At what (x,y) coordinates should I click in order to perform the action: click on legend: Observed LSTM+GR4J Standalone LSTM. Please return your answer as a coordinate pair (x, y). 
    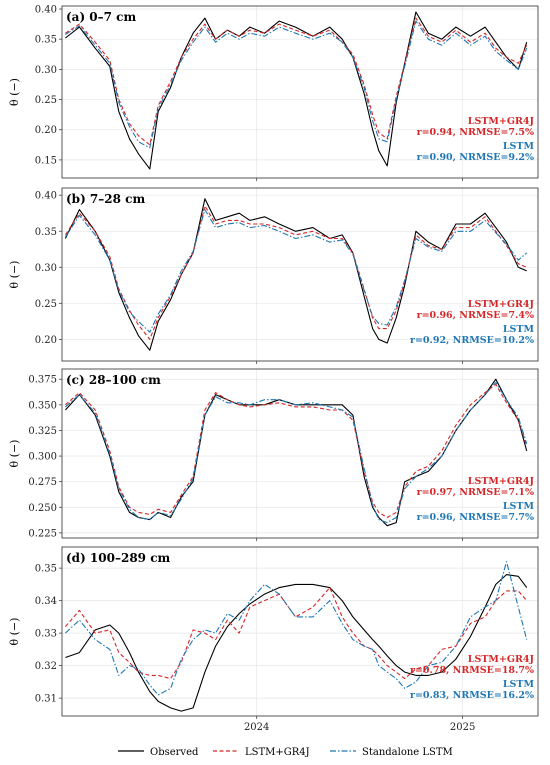
    Looking at the image, I should click on (285, 752).